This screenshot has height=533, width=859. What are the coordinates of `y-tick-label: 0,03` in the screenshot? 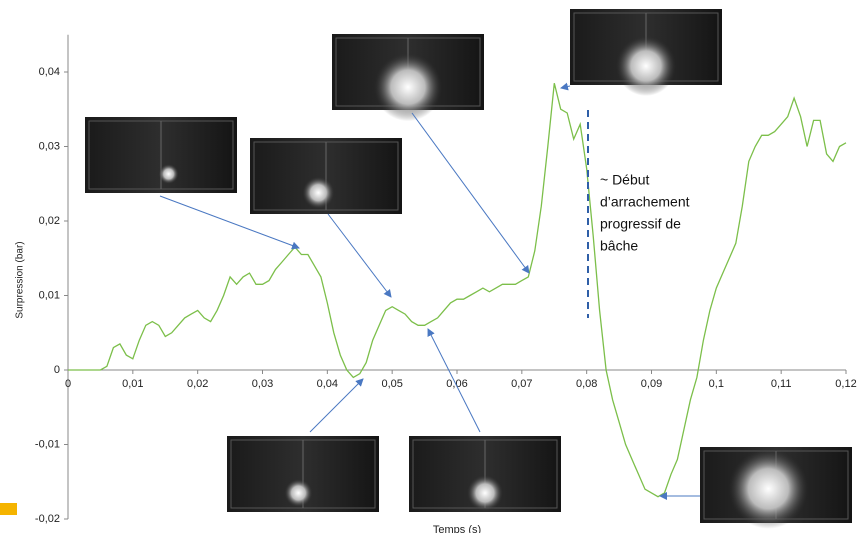 It's located at (49, 146).